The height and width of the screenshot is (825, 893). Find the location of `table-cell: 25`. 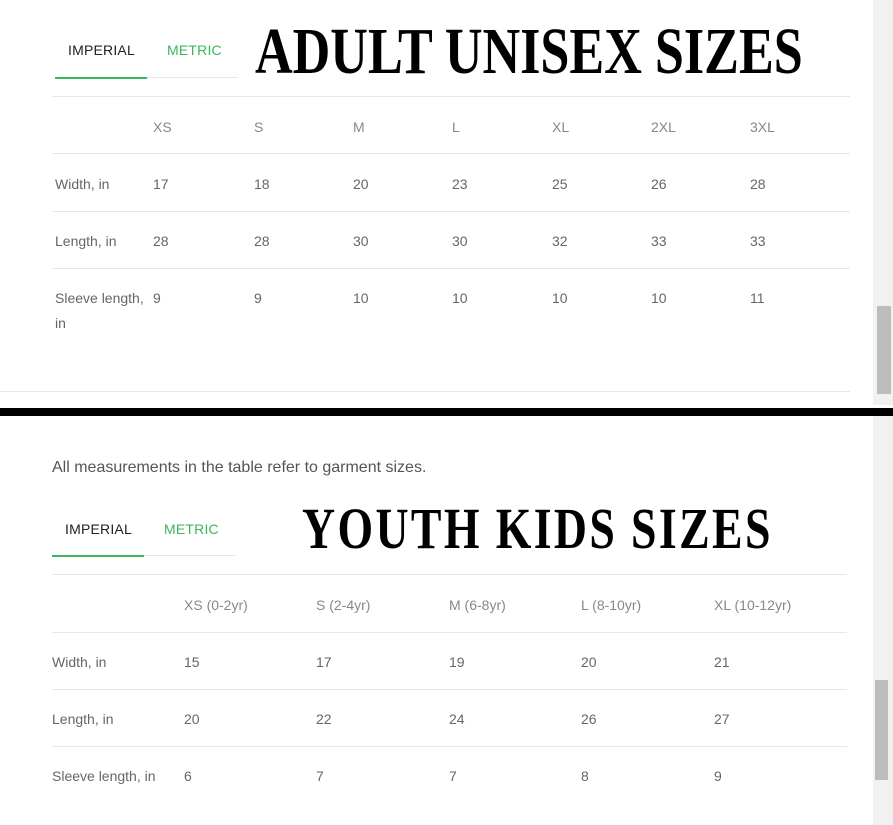

table-cell: 25 is located at coordinates (560, 184).